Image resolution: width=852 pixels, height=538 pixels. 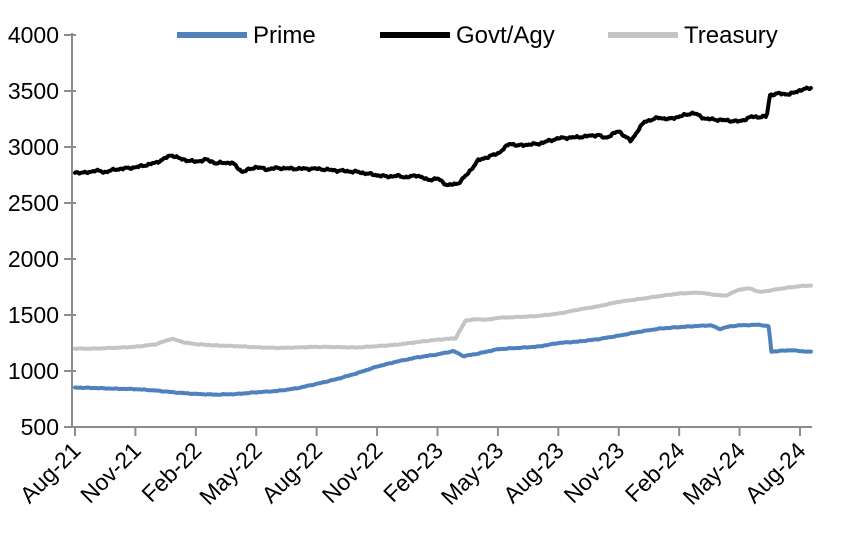 I want to click on series-line-treasury, so click(x=443, y=317).